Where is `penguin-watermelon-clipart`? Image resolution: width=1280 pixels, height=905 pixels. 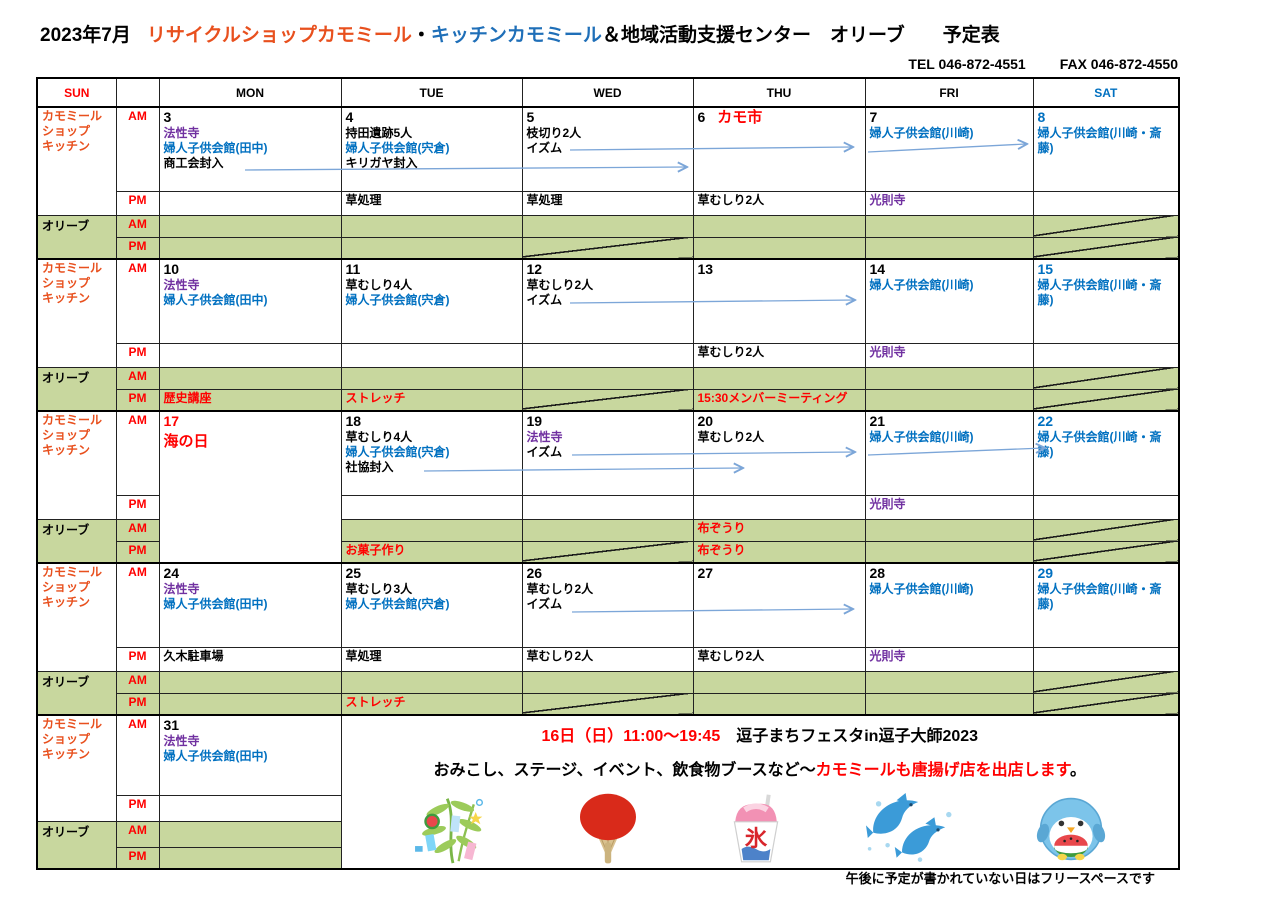 penguin-watermelon-clipart is located at coordinates (1071, 829).